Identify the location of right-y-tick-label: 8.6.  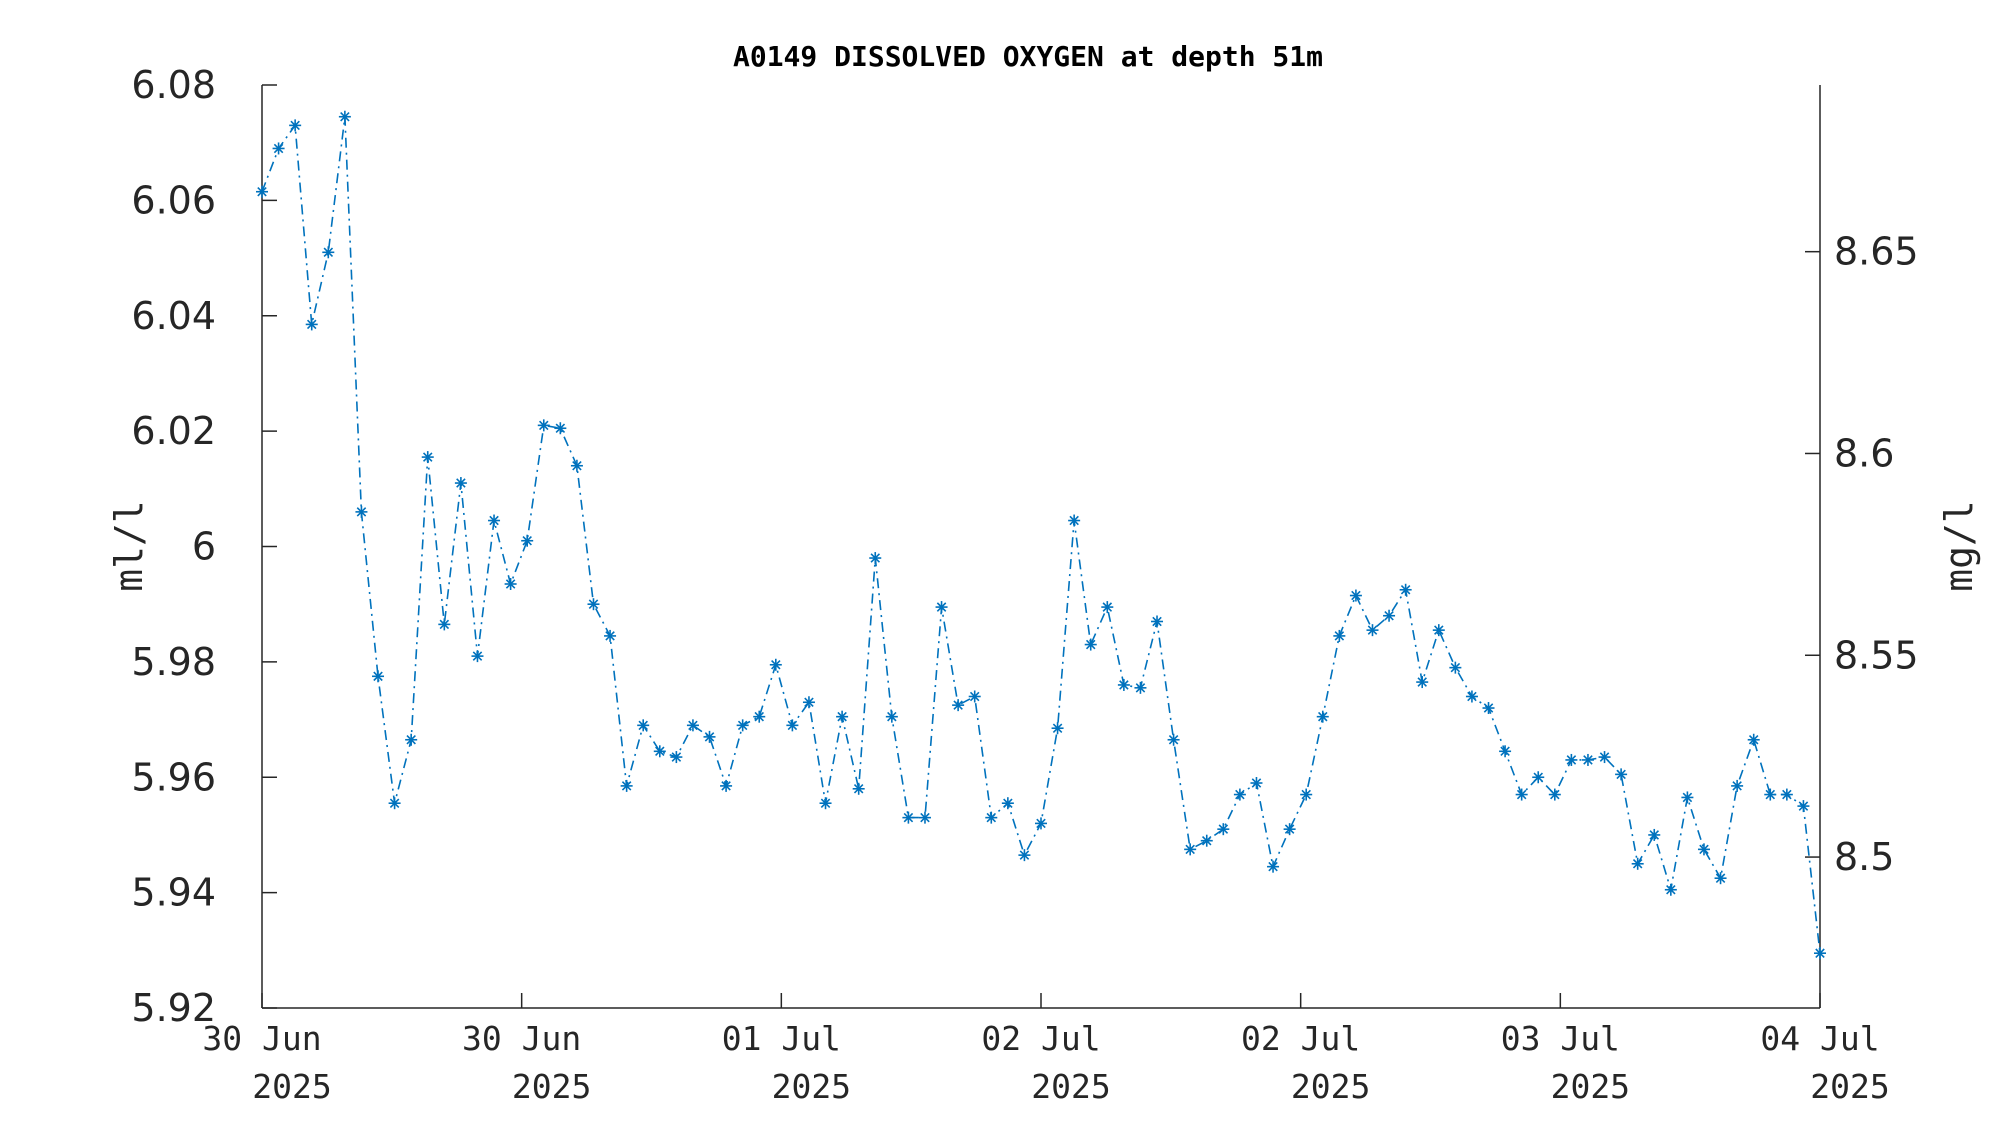
(1864, 453).